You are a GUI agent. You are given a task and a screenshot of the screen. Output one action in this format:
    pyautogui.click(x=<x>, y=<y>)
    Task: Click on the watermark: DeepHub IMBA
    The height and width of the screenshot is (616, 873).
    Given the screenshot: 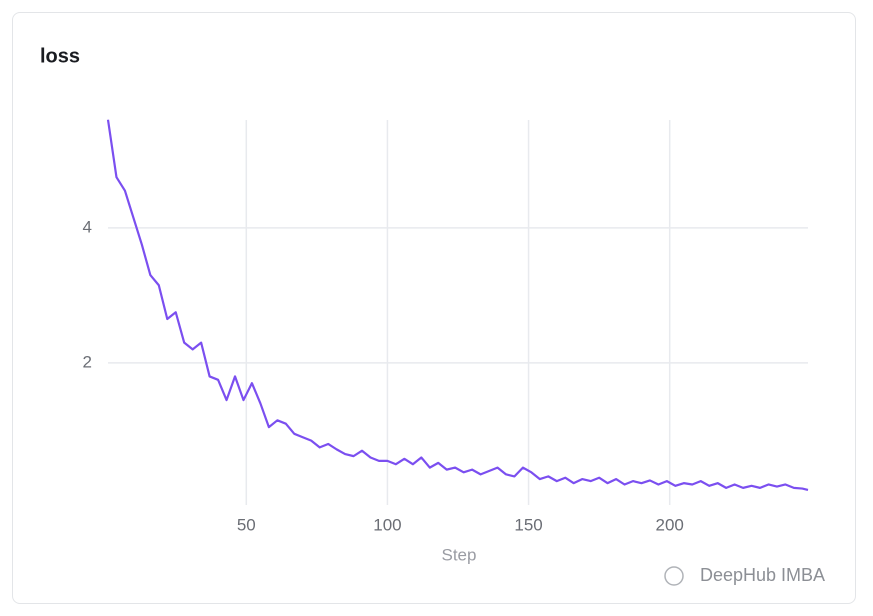 What is the action you would take?
    pyautogui.click(x=762, y=575)
    